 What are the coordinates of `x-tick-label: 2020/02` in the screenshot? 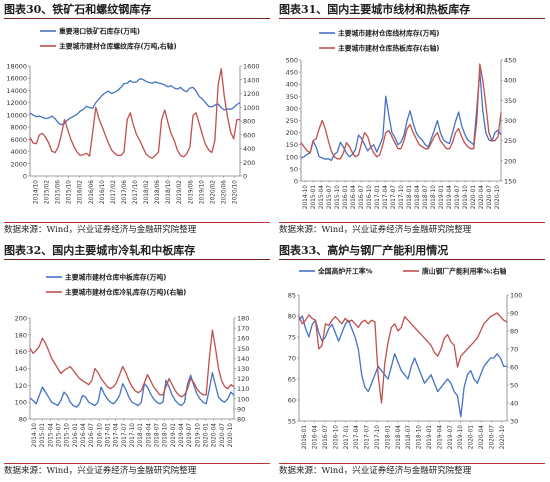 It's located at (213, 192).